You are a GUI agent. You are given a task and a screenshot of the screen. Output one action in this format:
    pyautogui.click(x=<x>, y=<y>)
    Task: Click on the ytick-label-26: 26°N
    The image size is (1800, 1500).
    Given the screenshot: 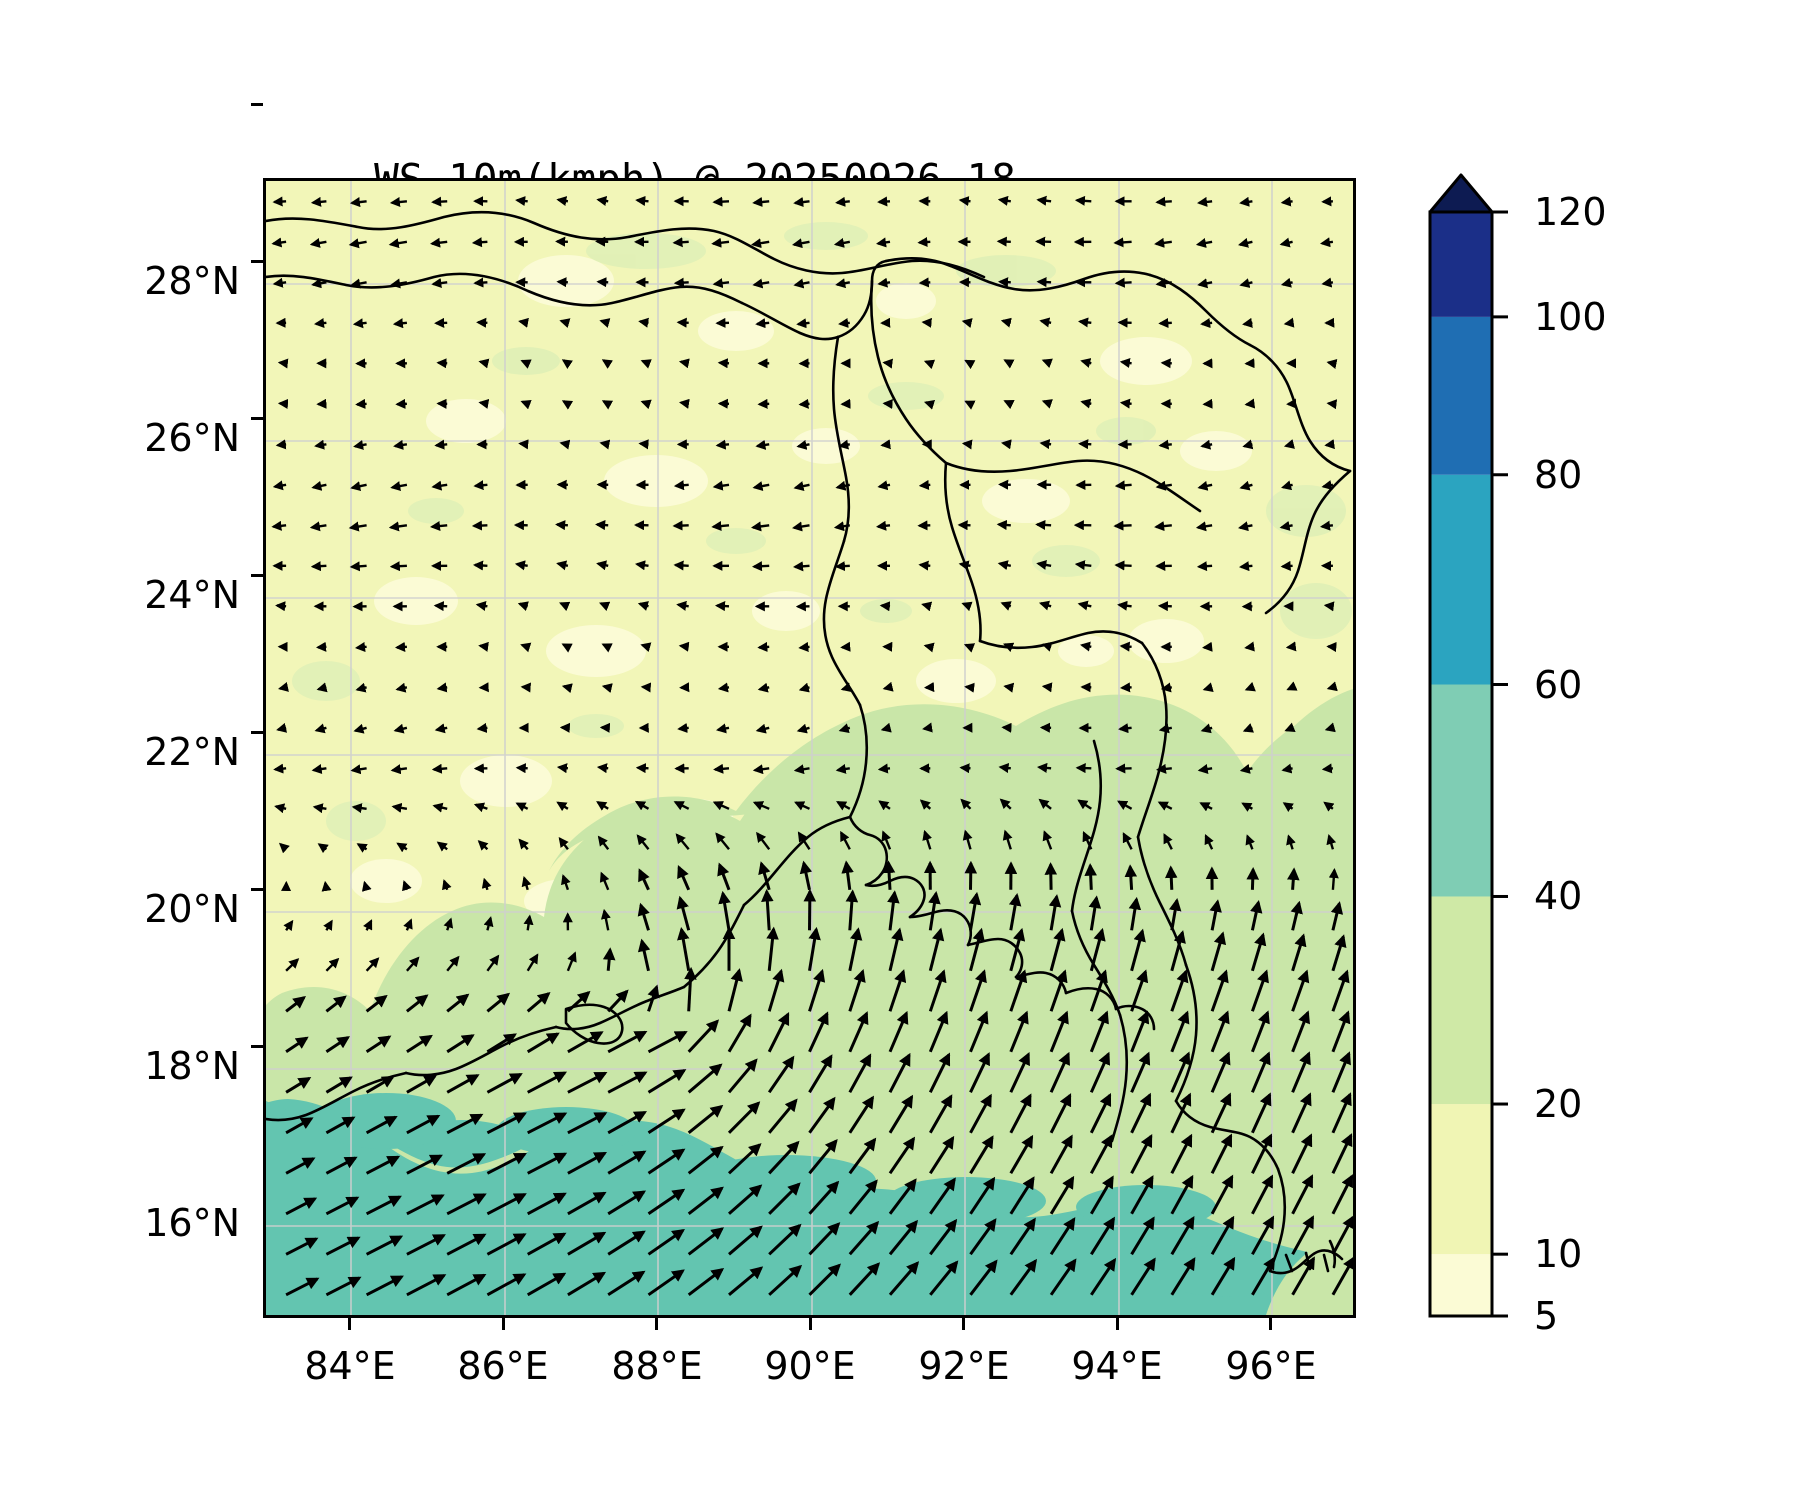 What is the action you would take?
    pyautogui.click(x=192, y=438)
    